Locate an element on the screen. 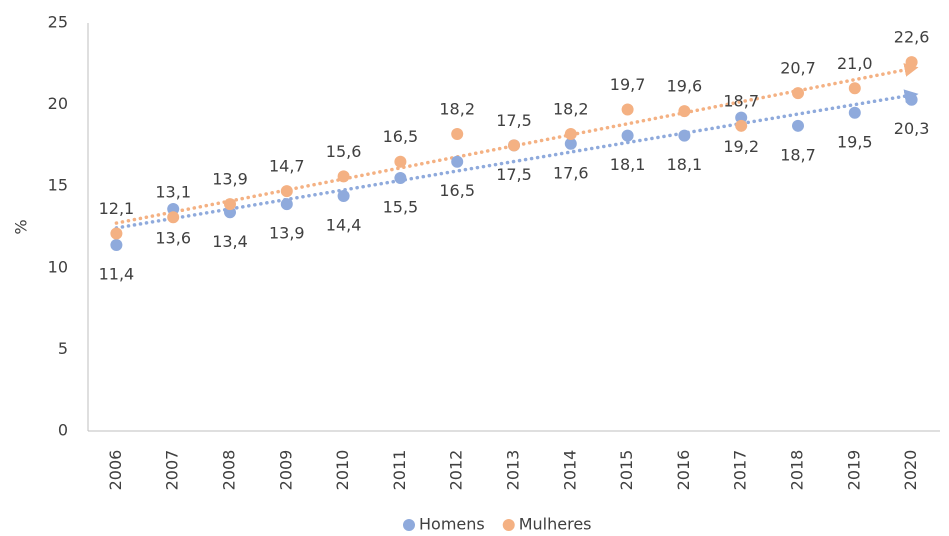  x-tick-label: 2007 is located at coordinates (172, 470).